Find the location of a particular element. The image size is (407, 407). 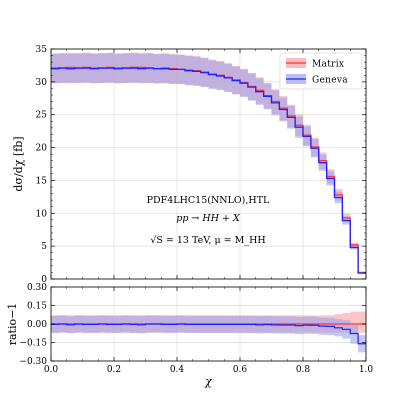

legend-entry-geneva: Geneva is located at coordinates (317, 80).